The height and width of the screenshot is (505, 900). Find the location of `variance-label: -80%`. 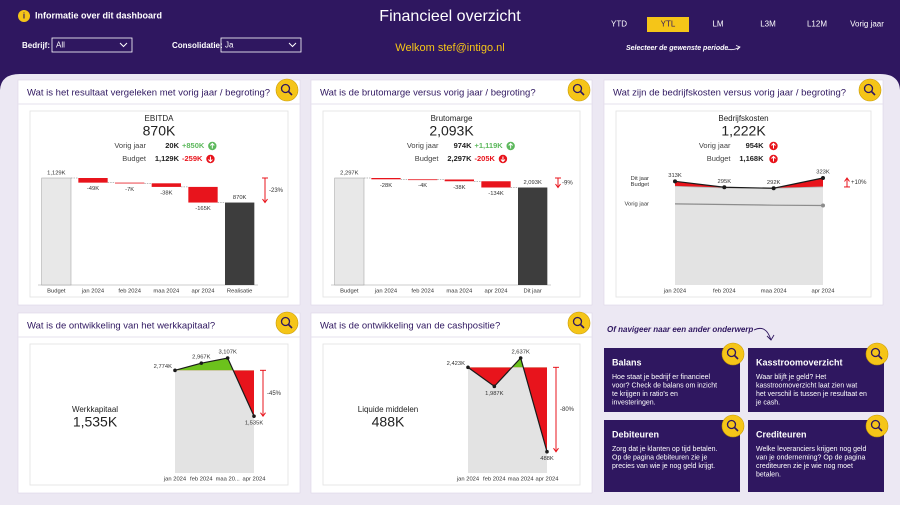

variance-label: -80% is located at coordinates (567, 410).